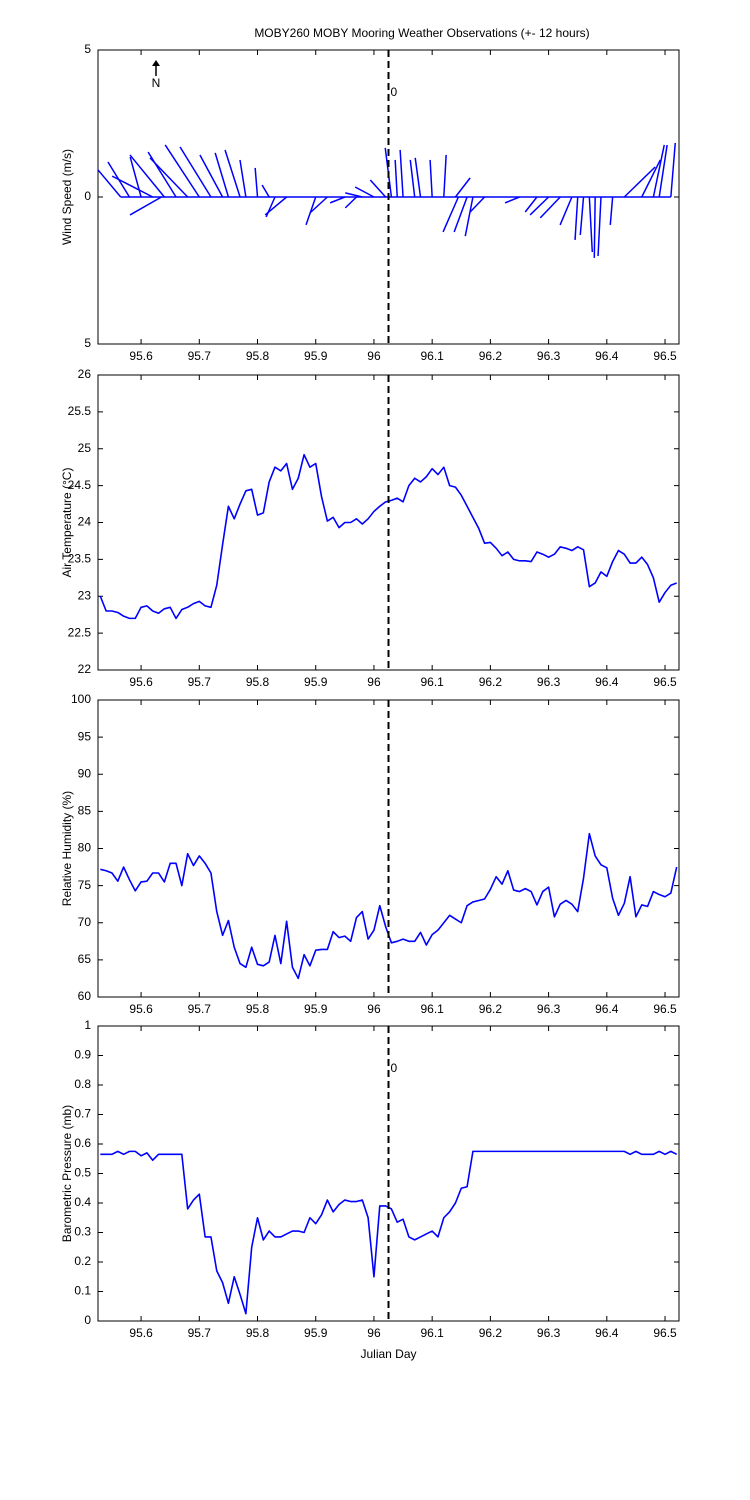  What do you see at coordinates (67, 523) in the screenshot?
I see `y-axis-label: Air Temperature (°C)` at bounding box center [67, 523].